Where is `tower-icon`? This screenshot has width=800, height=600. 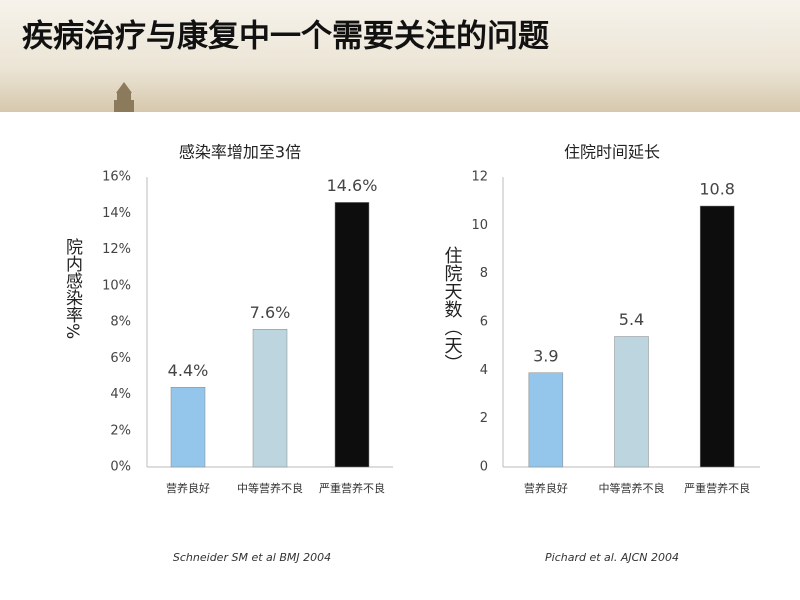 tower-icon is located at coordinates (124, 97).